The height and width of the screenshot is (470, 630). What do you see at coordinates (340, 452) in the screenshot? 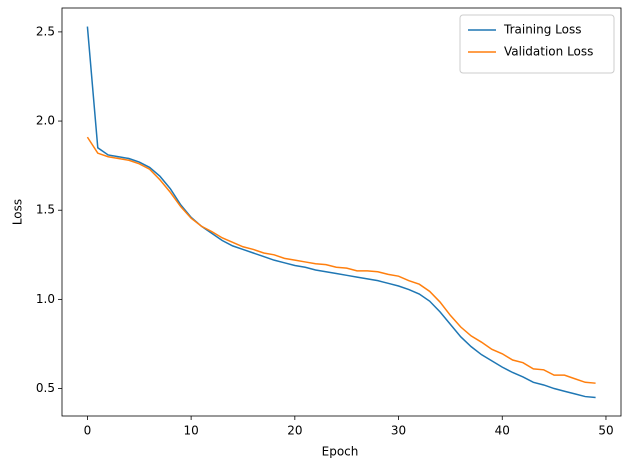
I see `x-axis-label: Epoch` at bounding box center [340, 452].